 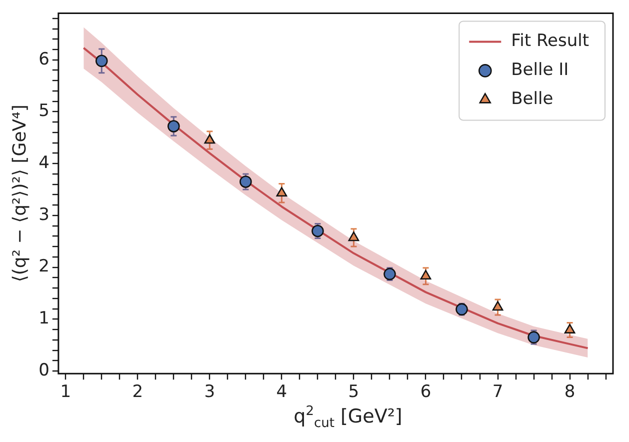 What do you see at coordinates (44, 163) in the screenshot?
I see `y-tick-label: 4` at bounding box center [44, 163].